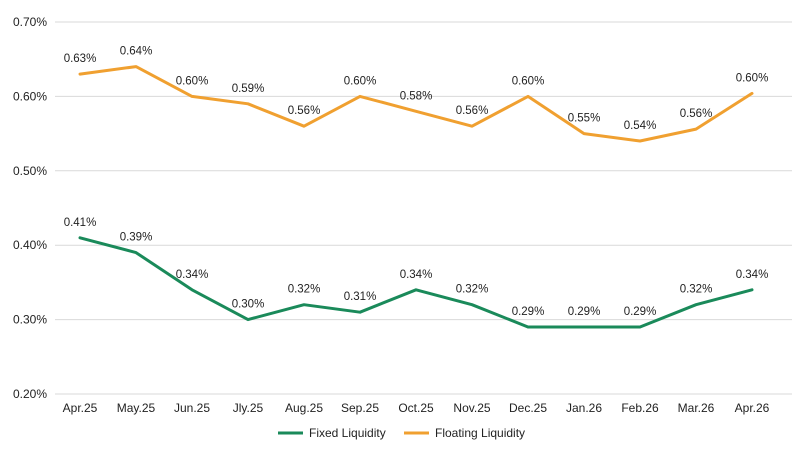 This screenshot has width=801, height=460. I want to click on data-label: 0.63%, so click(80, 59).